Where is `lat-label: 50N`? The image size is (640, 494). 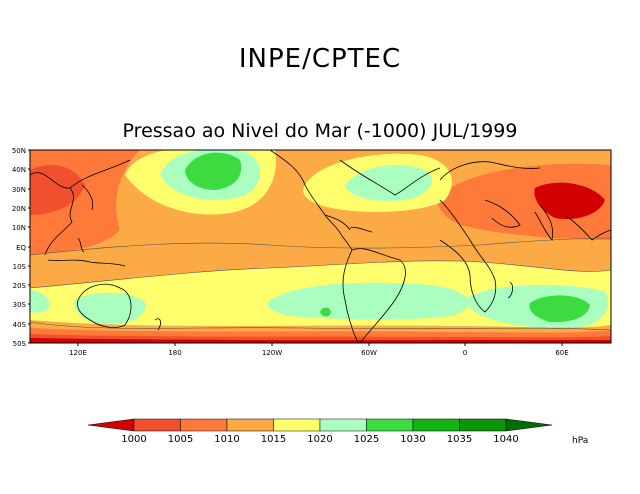
lat-label: 50N is located at coordinates (19, 151).